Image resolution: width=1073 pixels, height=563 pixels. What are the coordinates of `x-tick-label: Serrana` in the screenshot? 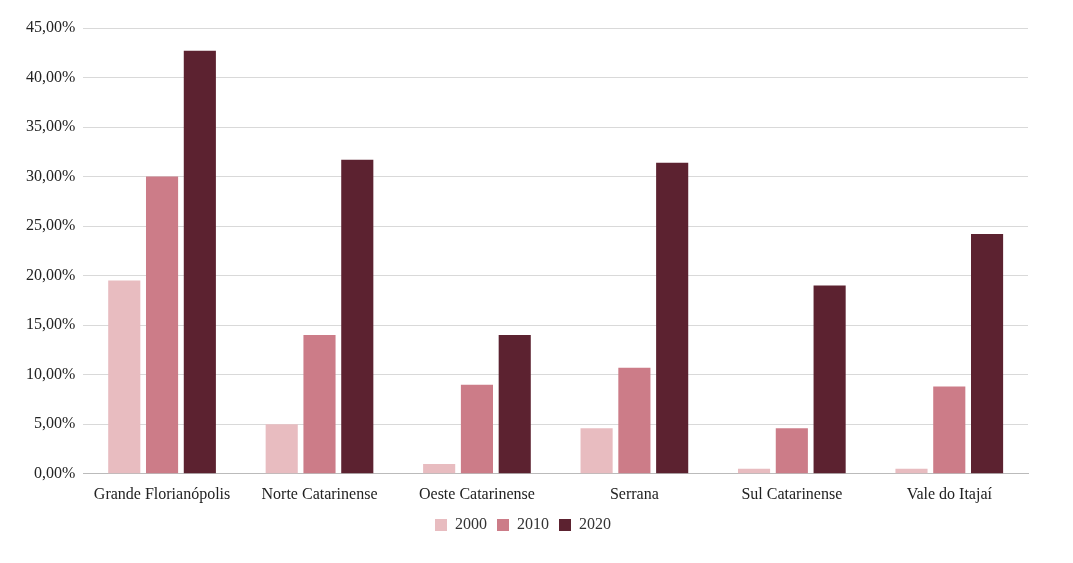 It's located at (634, 493).